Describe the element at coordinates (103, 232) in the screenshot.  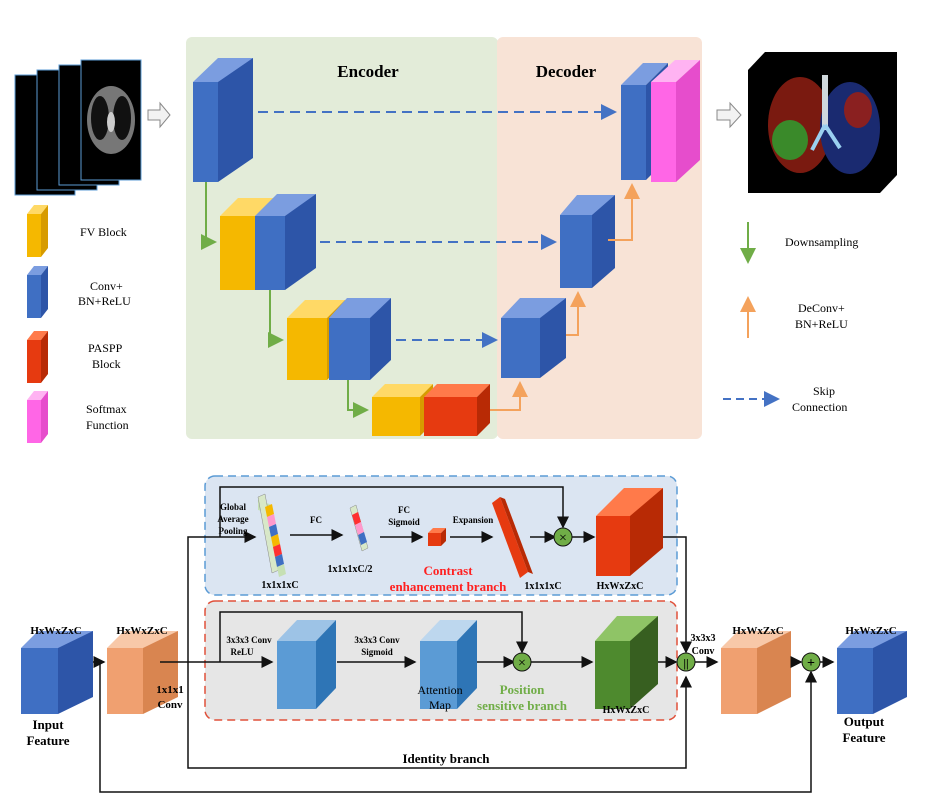
I see `legend-fv-label: FV Block` at that location.